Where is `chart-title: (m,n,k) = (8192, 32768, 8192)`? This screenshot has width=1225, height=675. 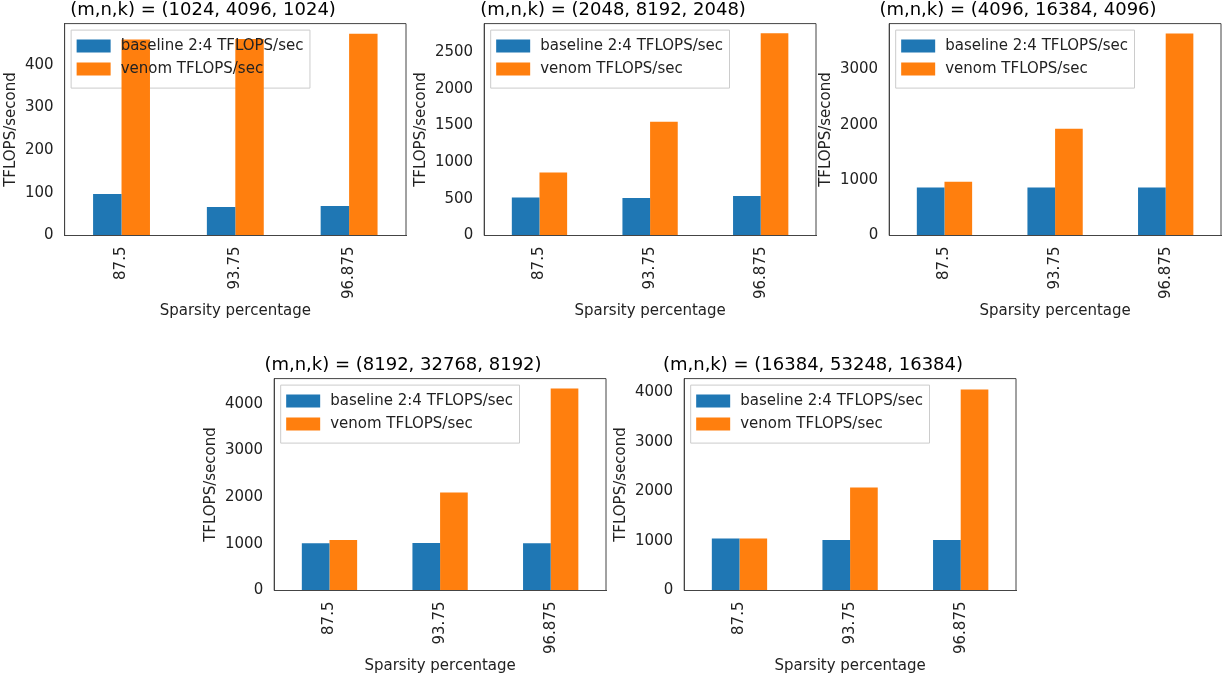
chart-title: (m,n,k) = (8192, 32768, 8192) is located at coordinates (403, 364).